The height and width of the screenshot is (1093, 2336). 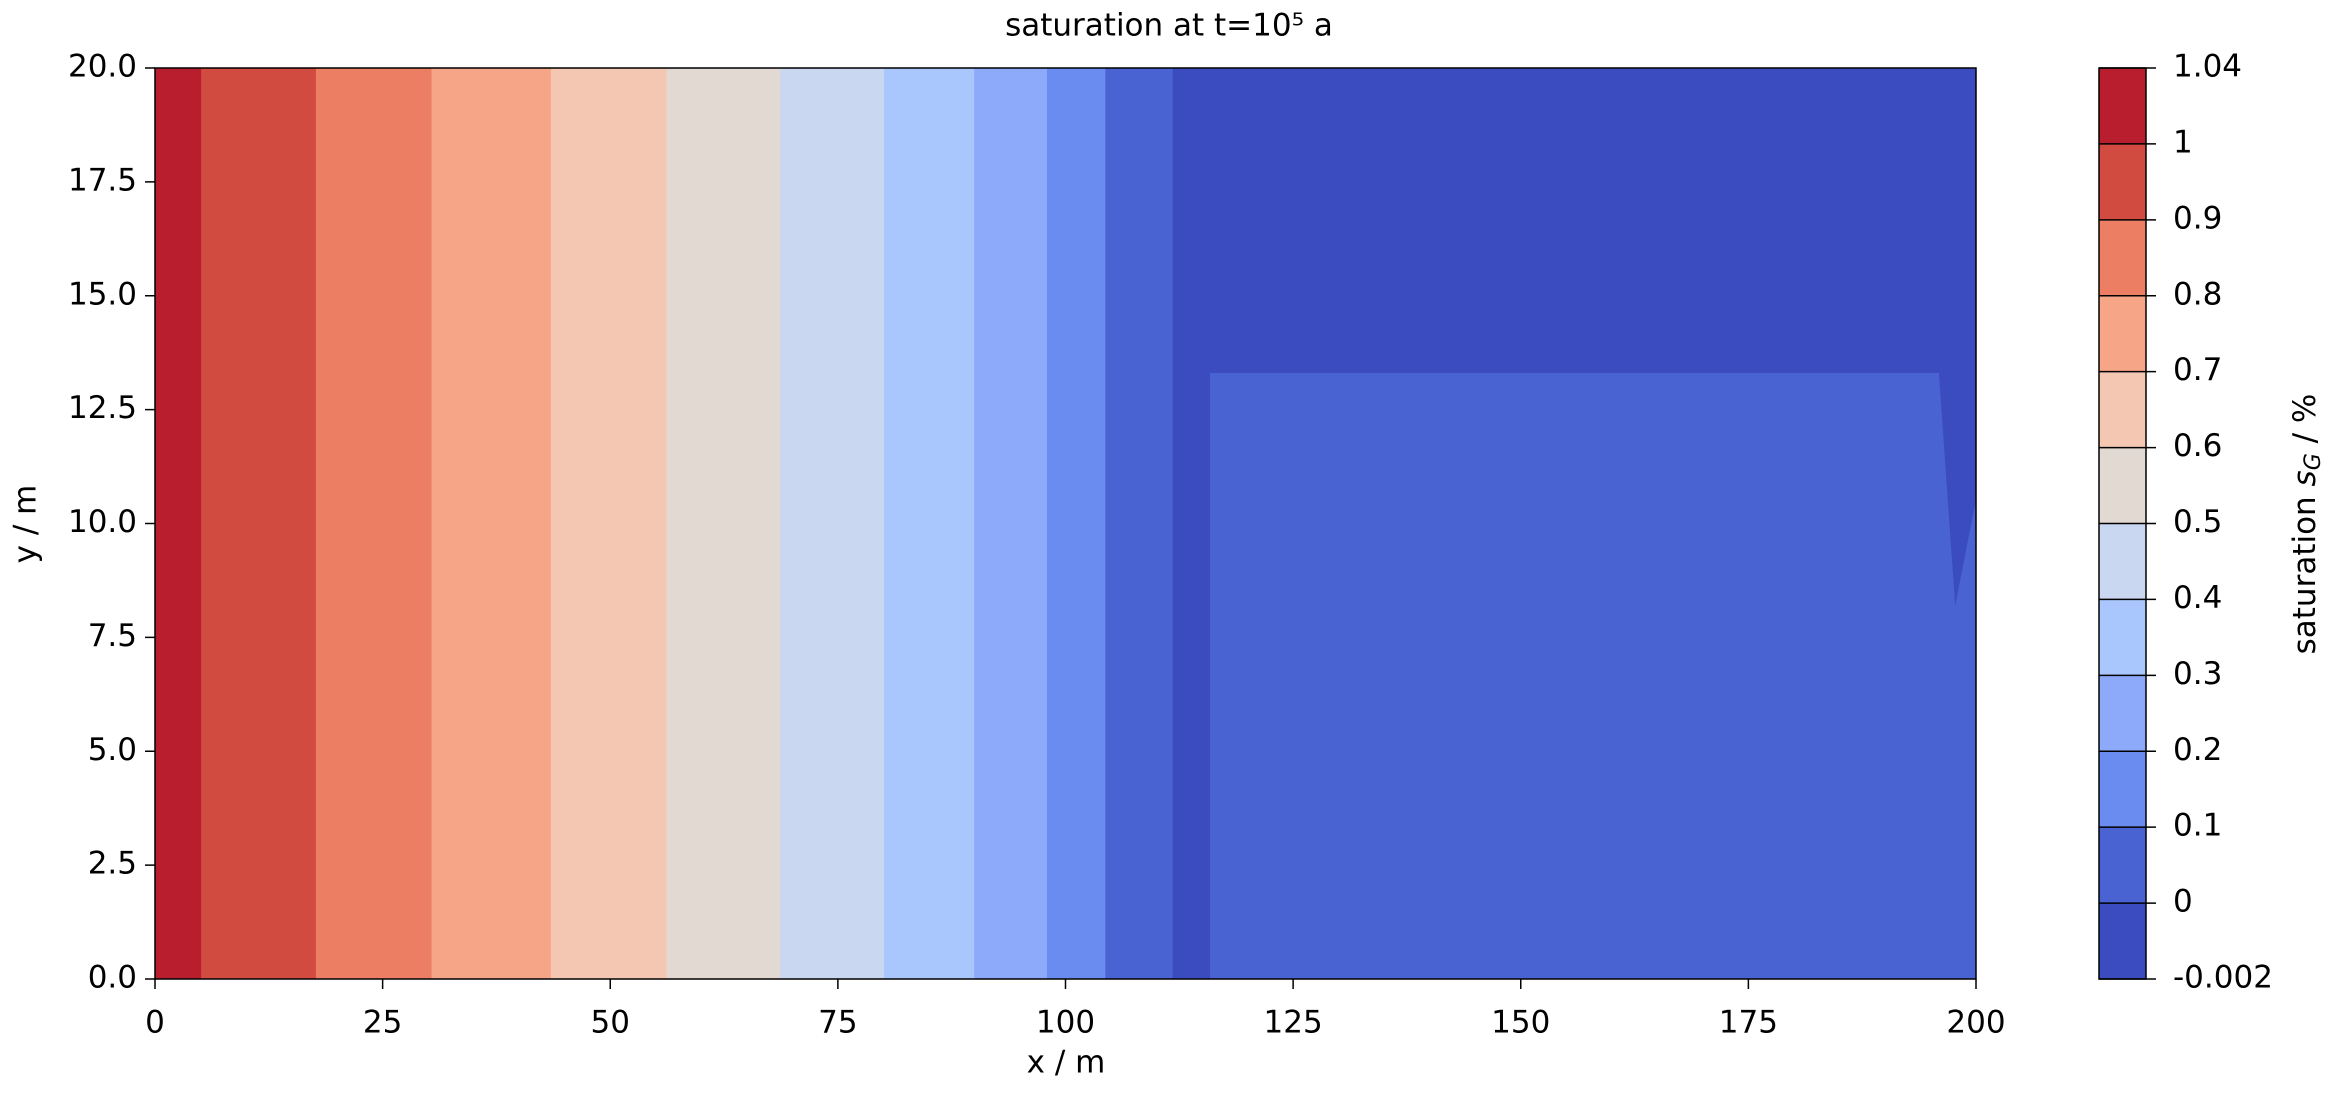 What do you see at coordinates (2313, 461) in the screenshot?
I see `colorbar-label-part: G` at bounding box center [2313, 461].